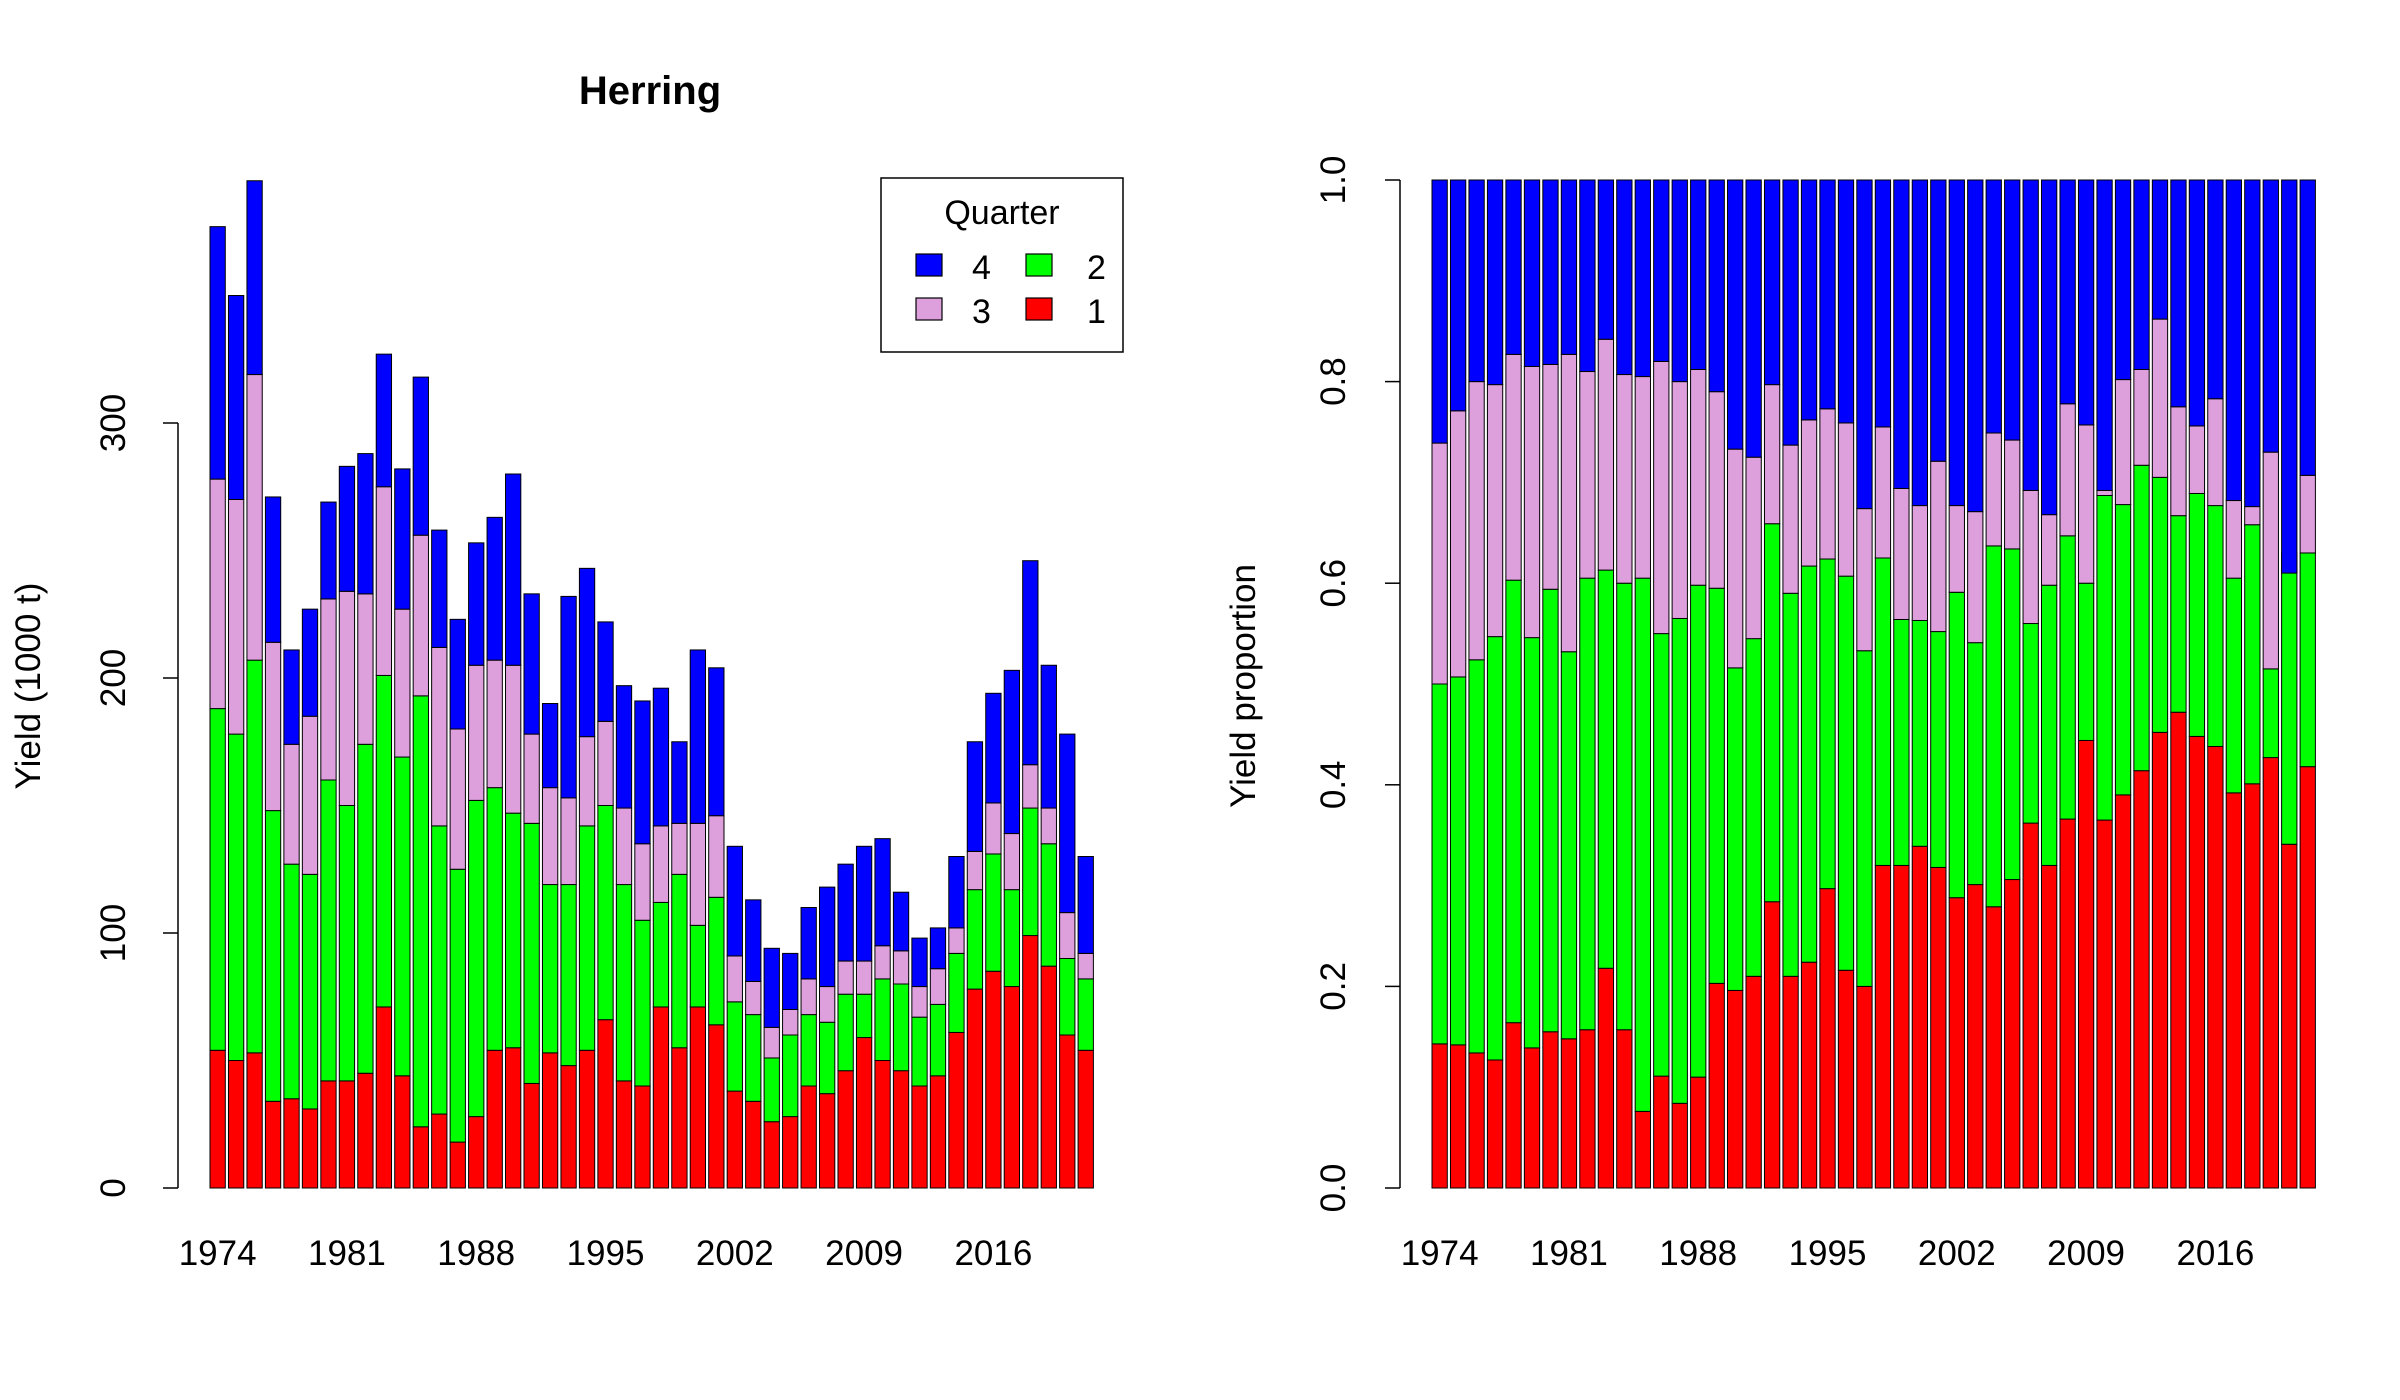  I want to click on prop-bar-1991-q2, so click(1753, 807).